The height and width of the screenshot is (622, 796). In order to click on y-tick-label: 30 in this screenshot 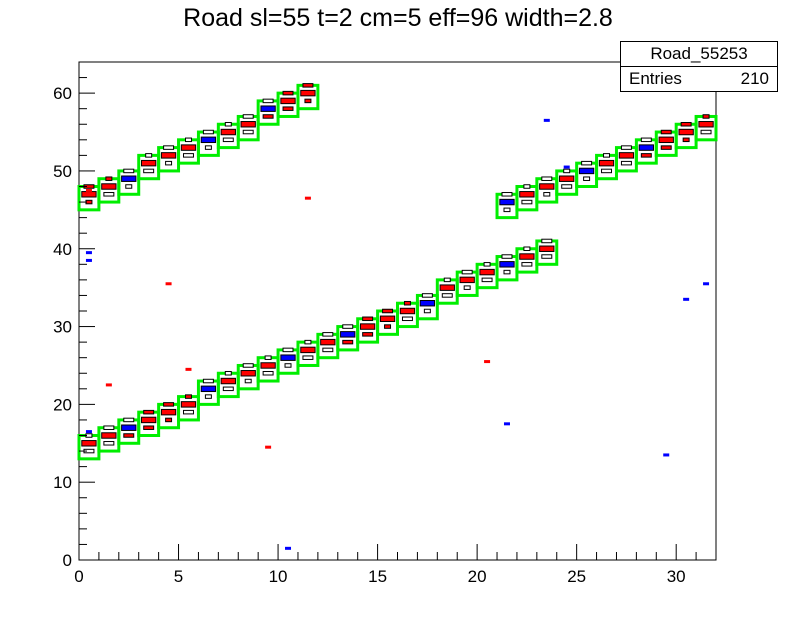, I will do `click(62, 327)`.